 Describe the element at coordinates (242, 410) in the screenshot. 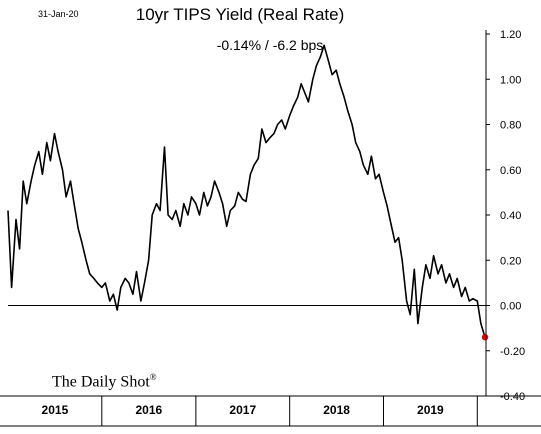

I see `x-category-label: 2017` at that location.